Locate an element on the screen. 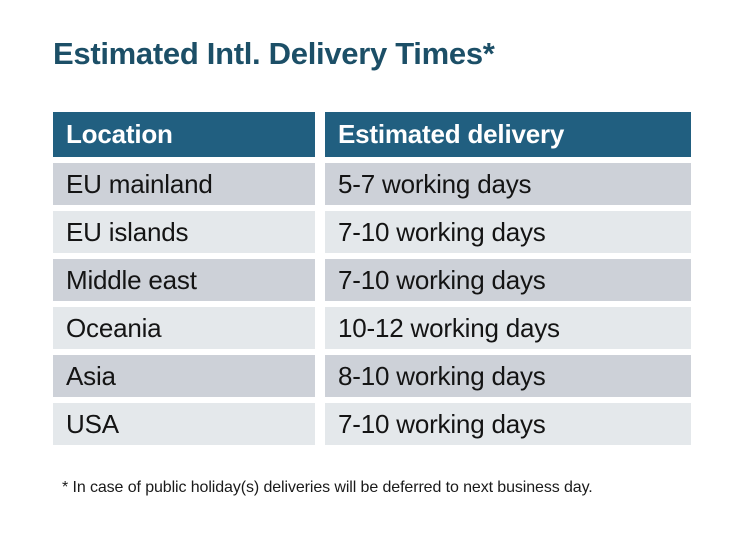 The height and width of the screenshot is (536, 745). table-header-row: Location Estimated delivery is located at coordinates (372, 134).